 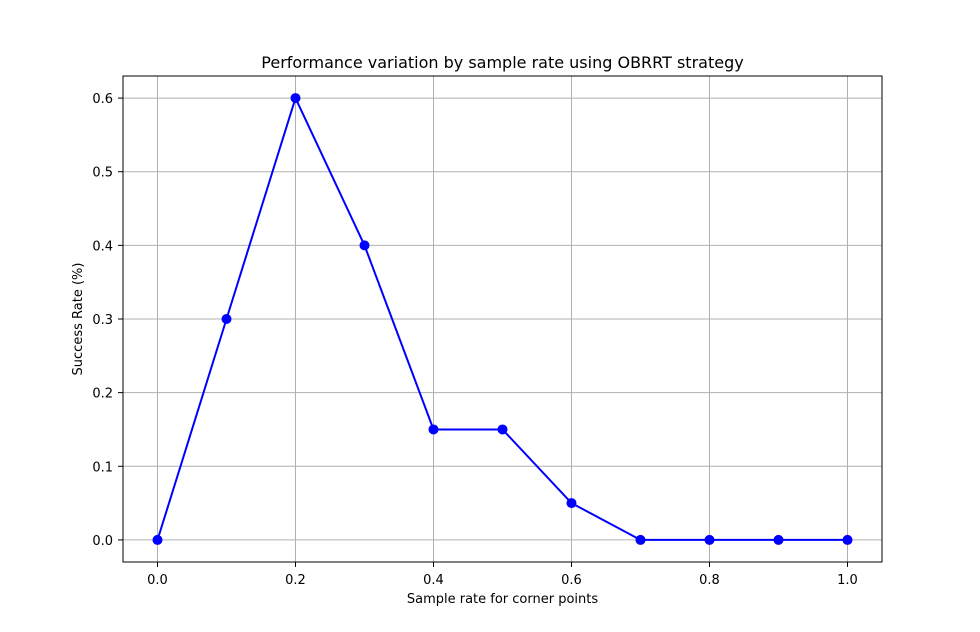 I want to click on x-tick-label-1: 0.2, so click(x=295, y=580).